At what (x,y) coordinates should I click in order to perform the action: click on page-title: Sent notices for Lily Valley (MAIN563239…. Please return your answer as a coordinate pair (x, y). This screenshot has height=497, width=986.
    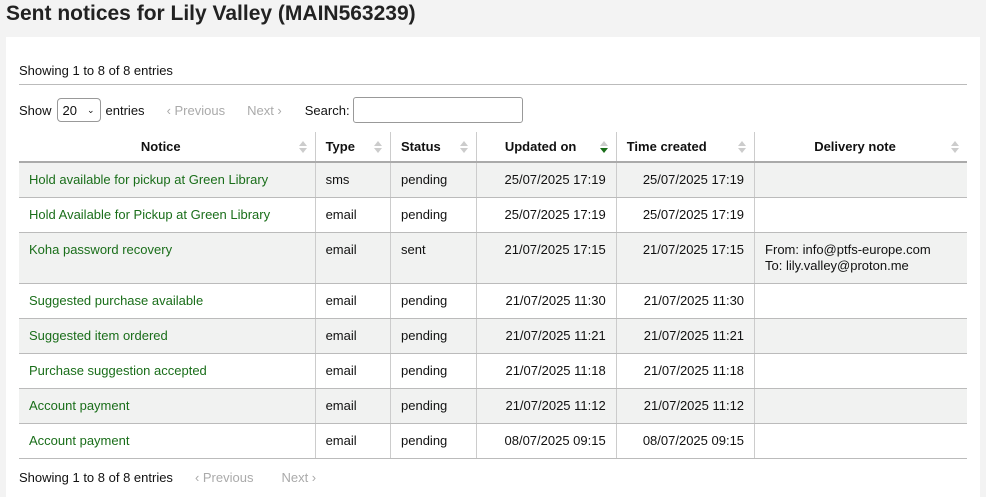
    Looking at the image, I should click on (211, 13).